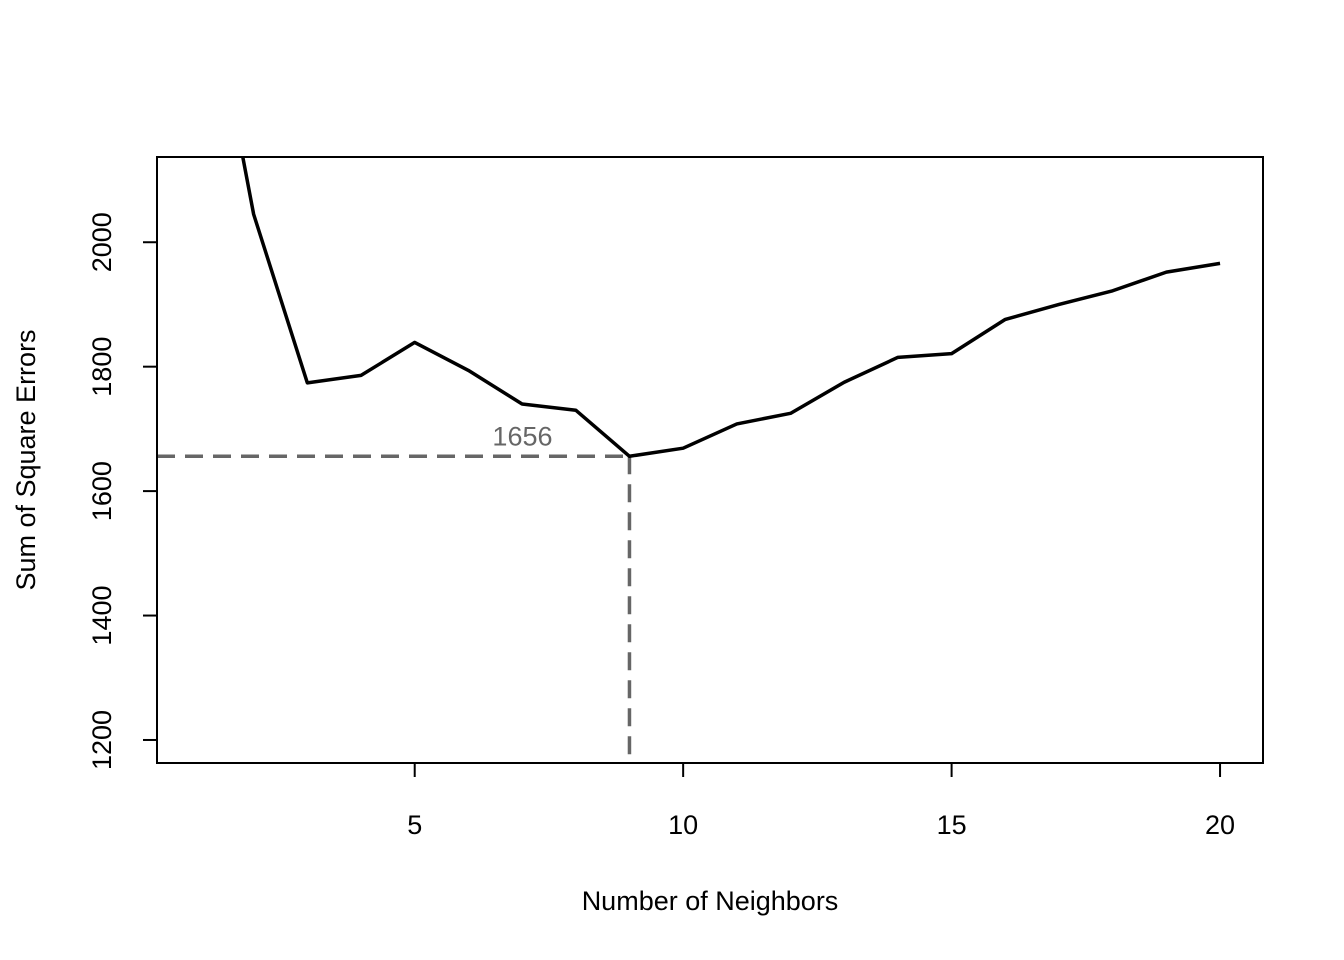 The image size is (1344, 960). What do you see at coordinates (102, 242) in the screenshot?
I see `y-tick-label: 2000` at bounding box center [102, 242].